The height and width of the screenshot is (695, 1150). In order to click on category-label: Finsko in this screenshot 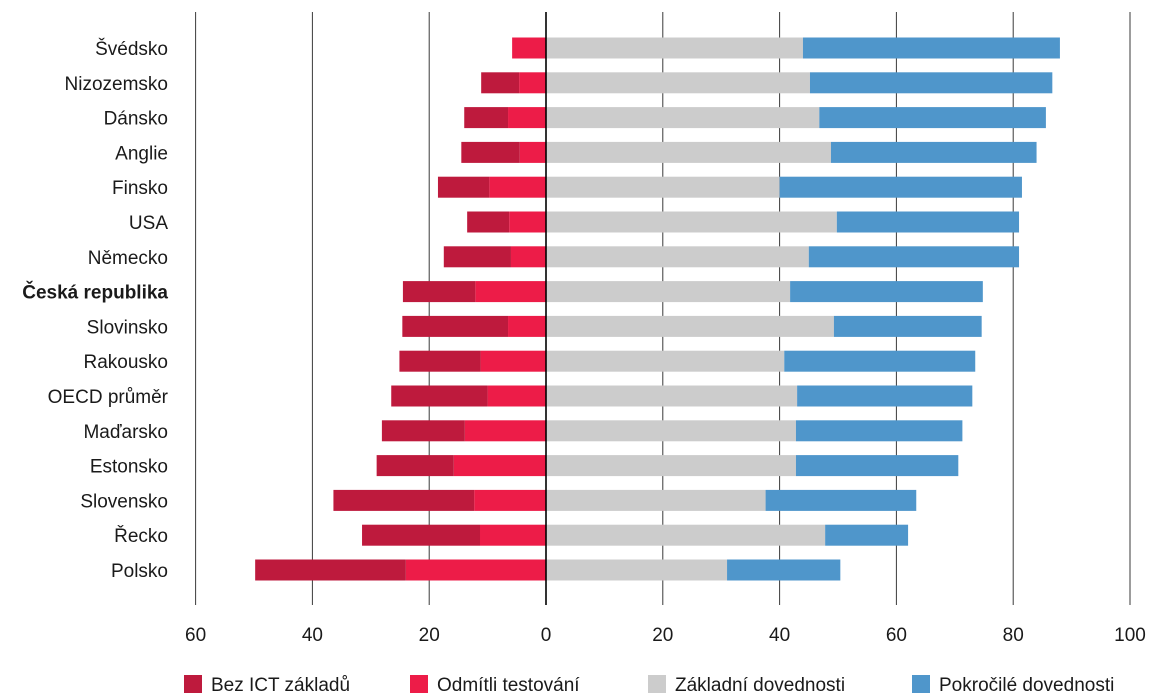, I will do `click(140, 188)`.